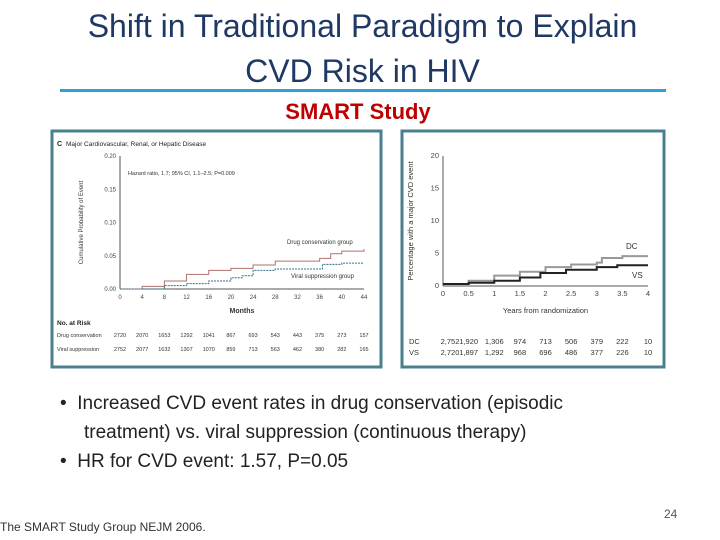 Image resolution: width=720 pixels, height=540 pixels. What do you see at coordinates (494, 341) in the screenshot?
I see `risk-value: 1,306` at bounding box center [494, 341].